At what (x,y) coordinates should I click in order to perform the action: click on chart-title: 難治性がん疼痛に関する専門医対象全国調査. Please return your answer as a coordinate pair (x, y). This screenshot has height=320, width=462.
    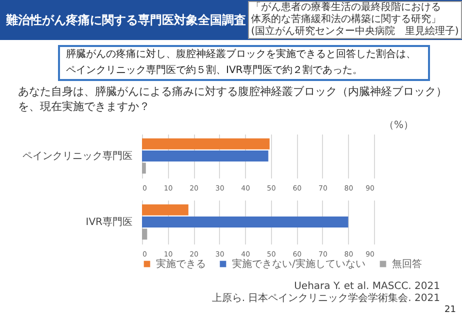
    Looking at the image, I should click on (126, 20).